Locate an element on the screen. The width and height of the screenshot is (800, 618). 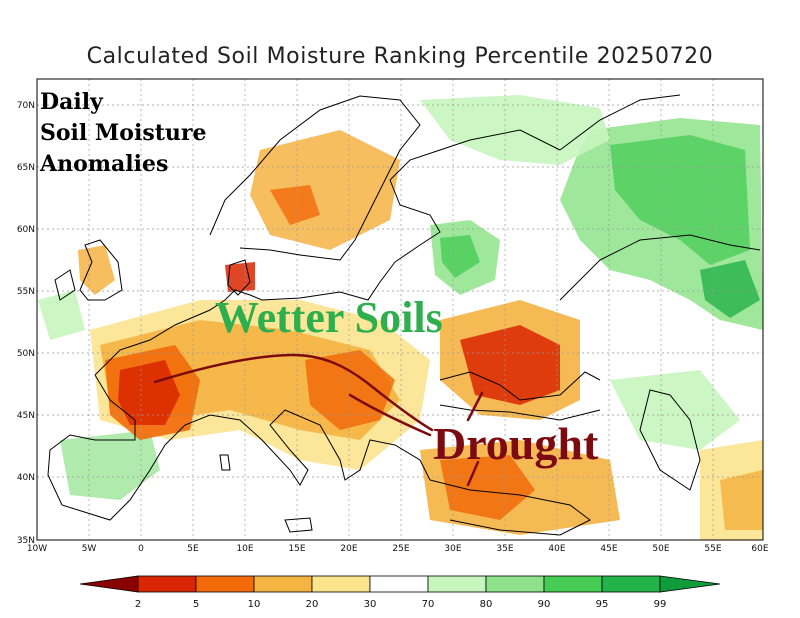
wetter-soils-label: Wetter Soils is located at coordinates (329, 317).